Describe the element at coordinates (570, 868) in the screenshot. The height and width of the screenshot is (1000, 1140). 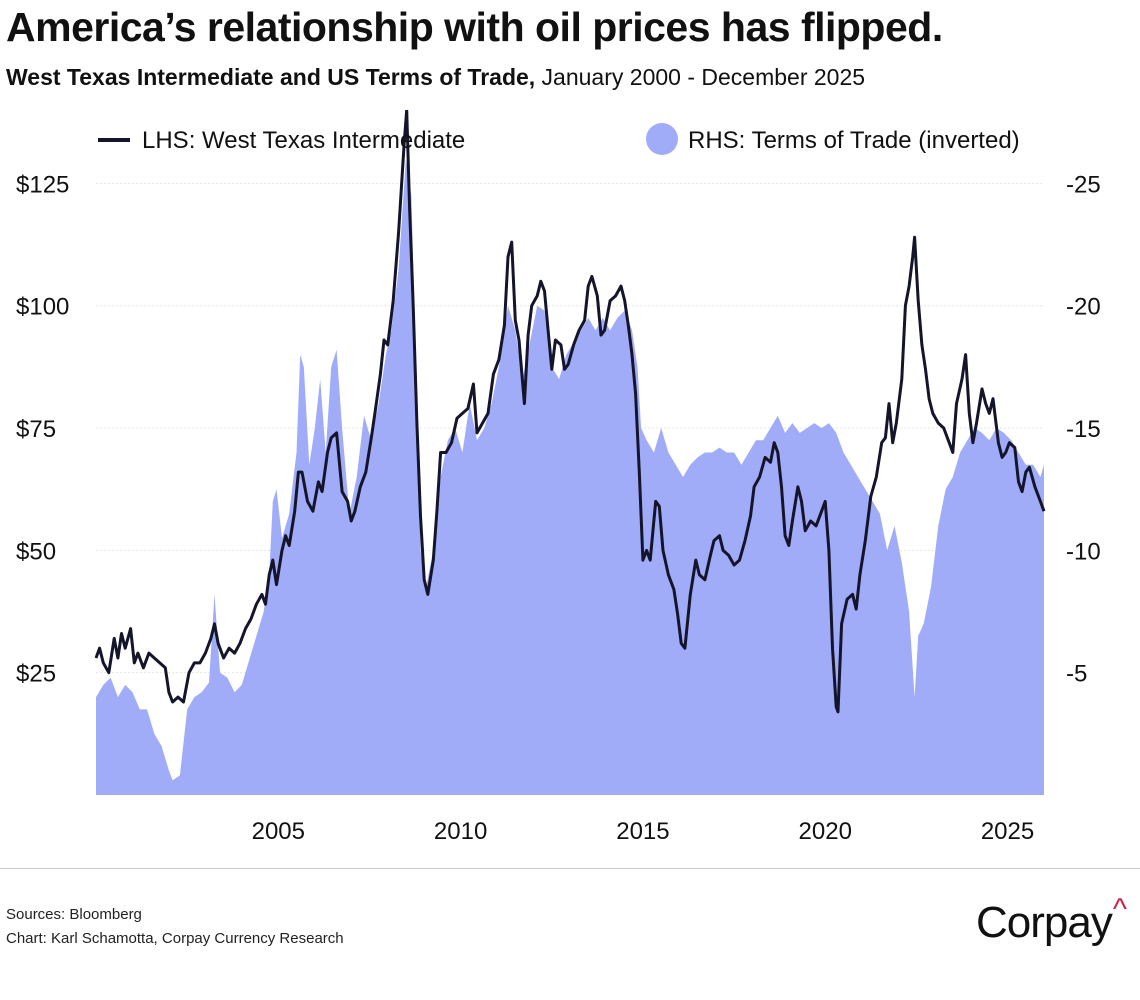
I see `footer-divider` at that location.